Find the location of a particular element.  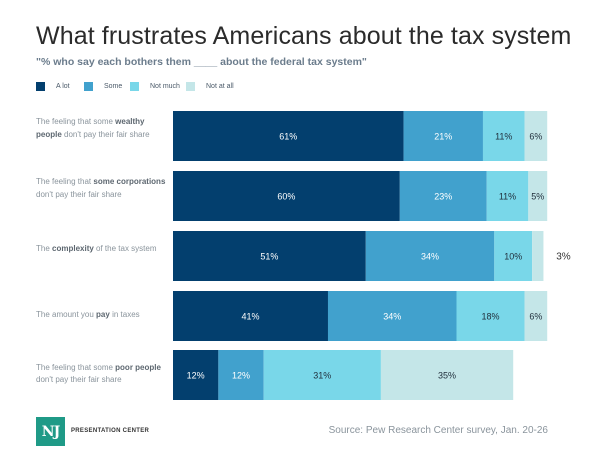

legend-item-a-lot: A lot is located at coordinates (53, 86).